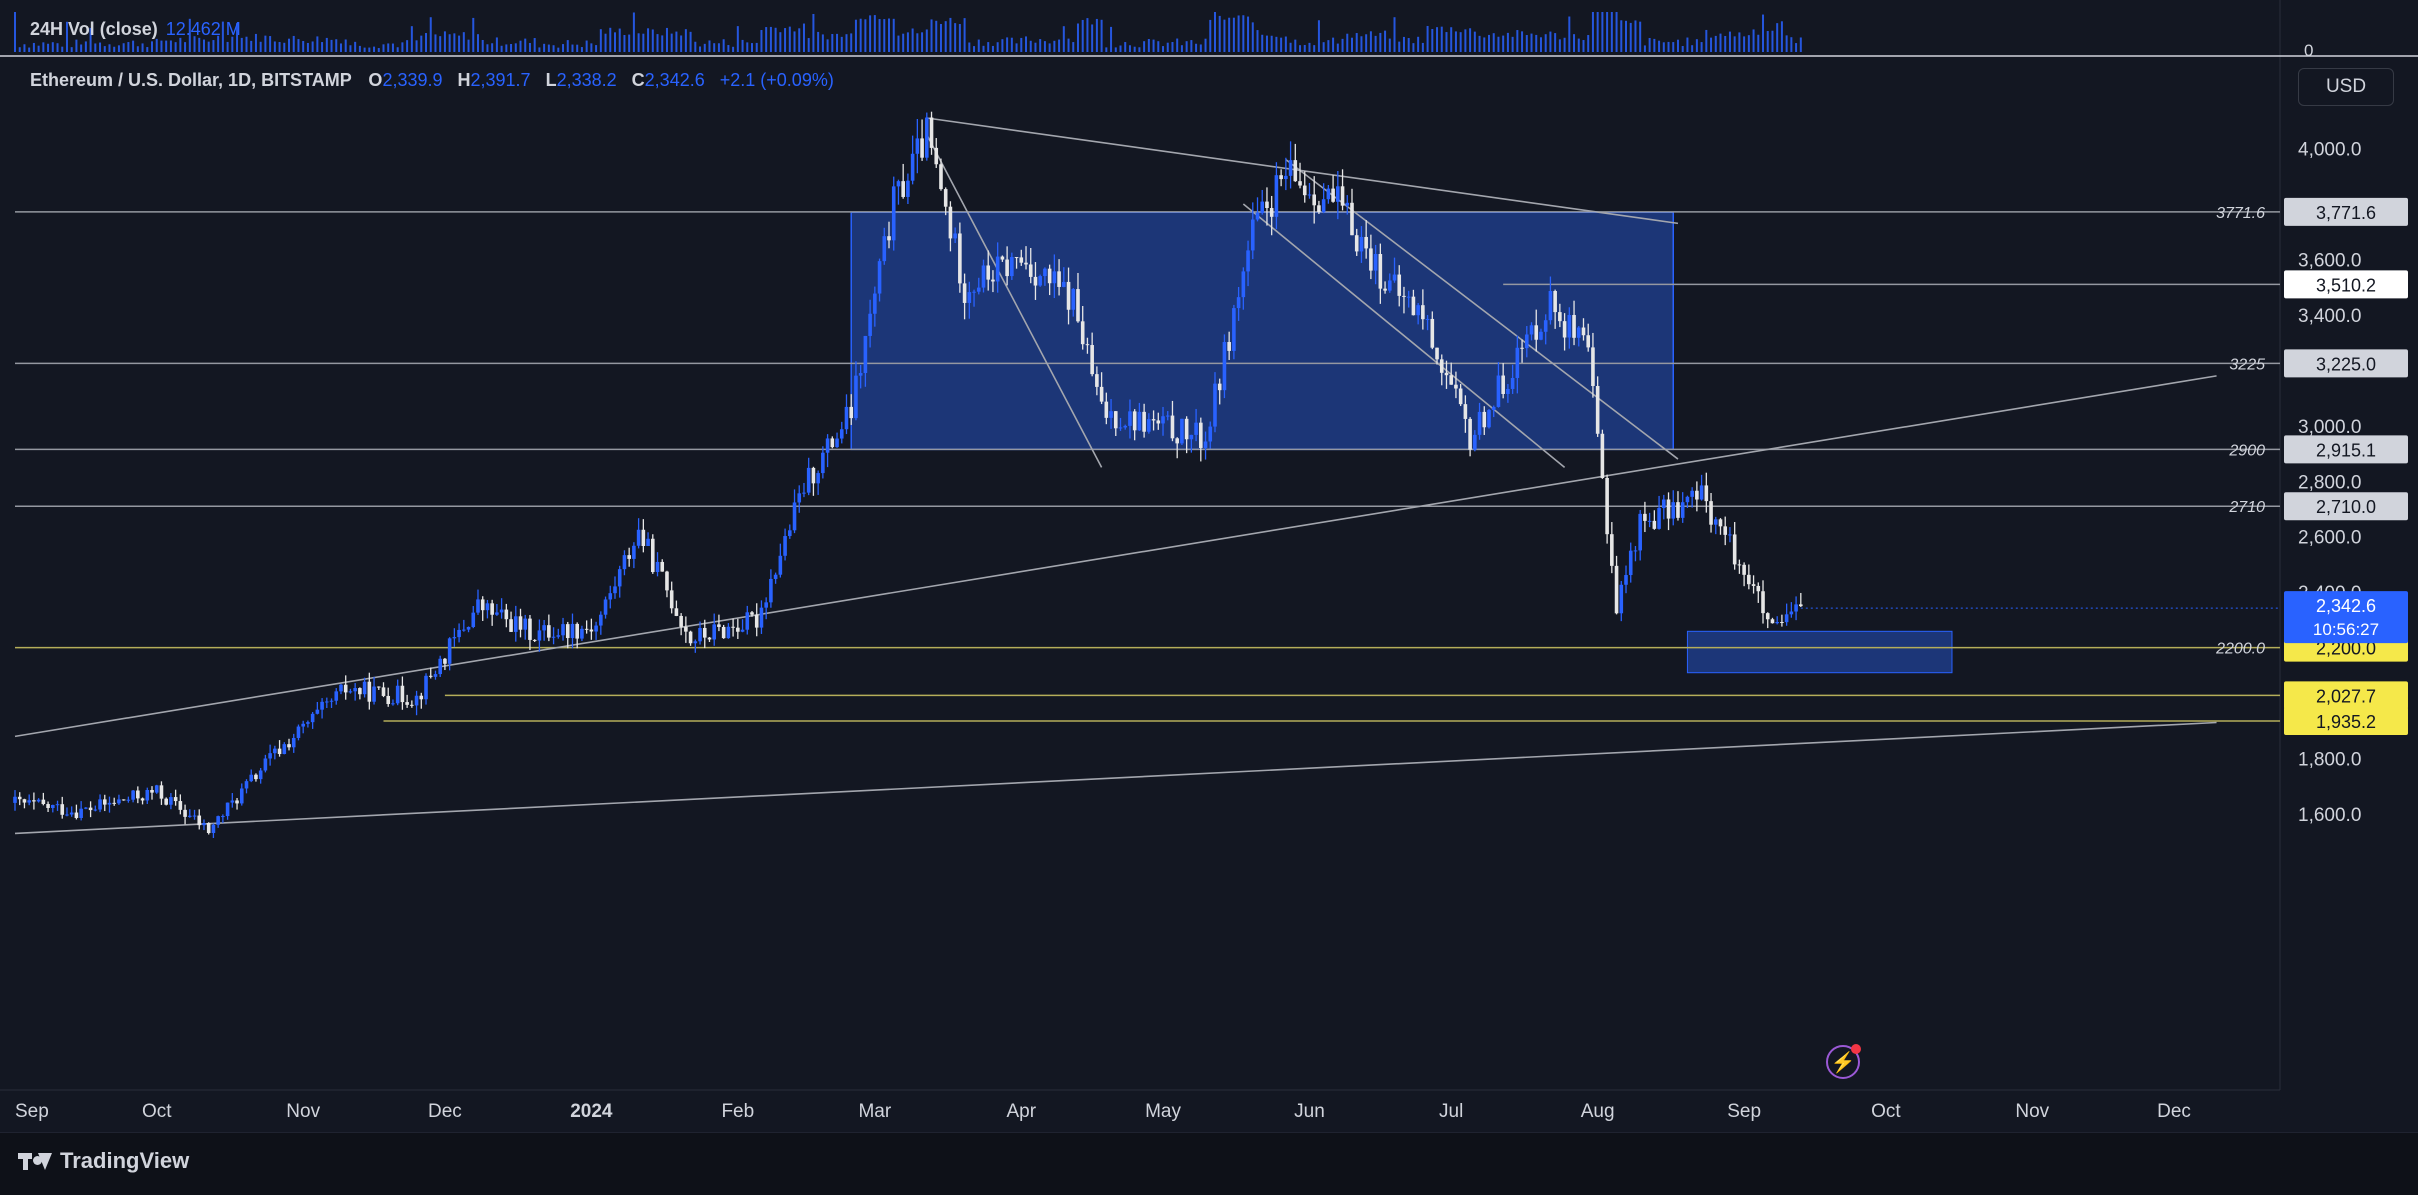 Image resolution: width=2418 pixels, height=1195 pixels. I want to click on last-price-countdown: 10:56:27, so click(2346, 629).